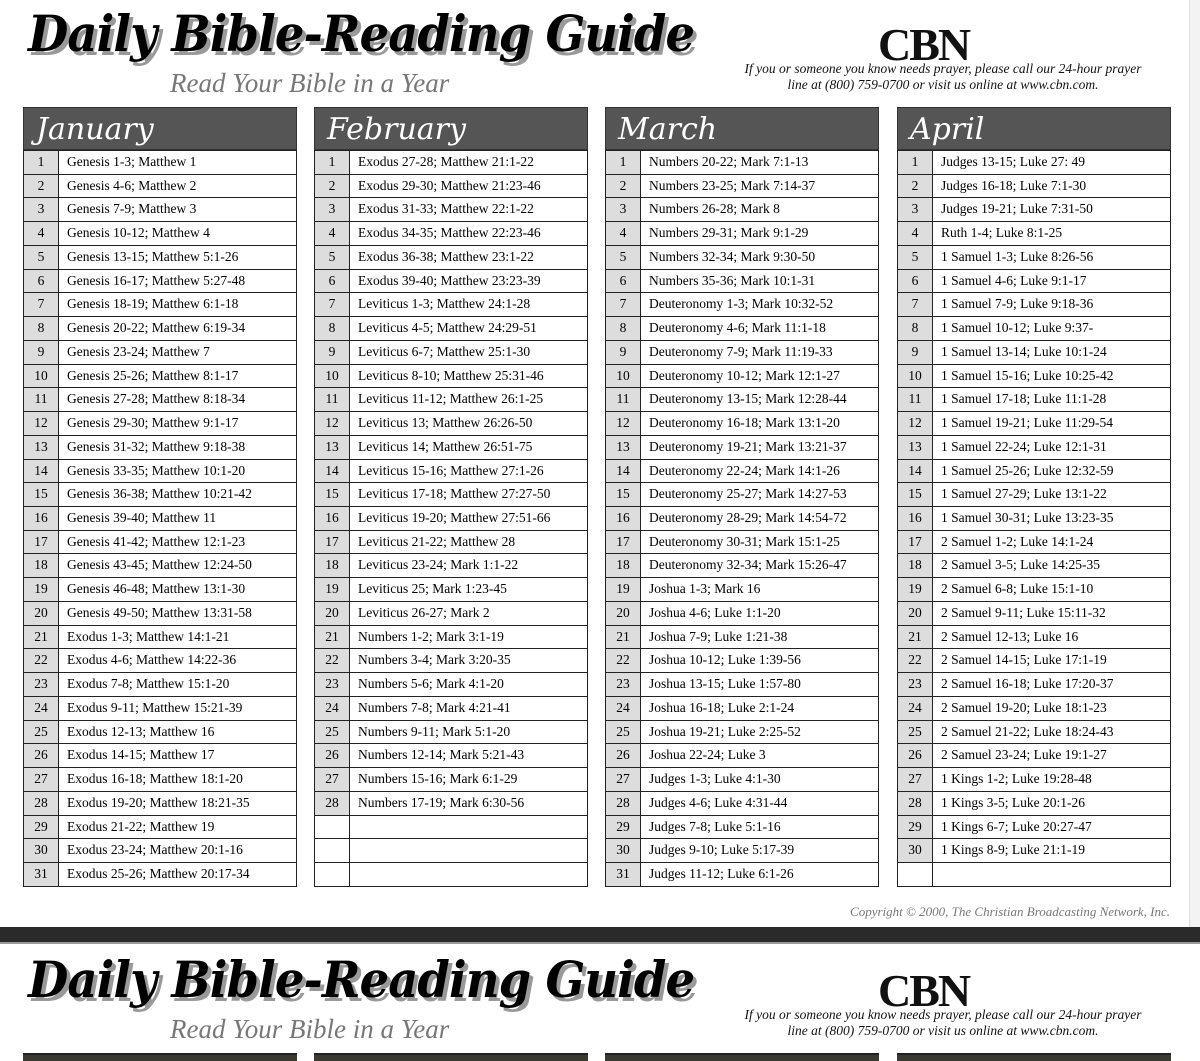 The image size is (1200, 1061). What do you see at coordinates (924, 44) in the screenshot?
I see `cbn-logo: CBN` at bounding box center [924, 44].